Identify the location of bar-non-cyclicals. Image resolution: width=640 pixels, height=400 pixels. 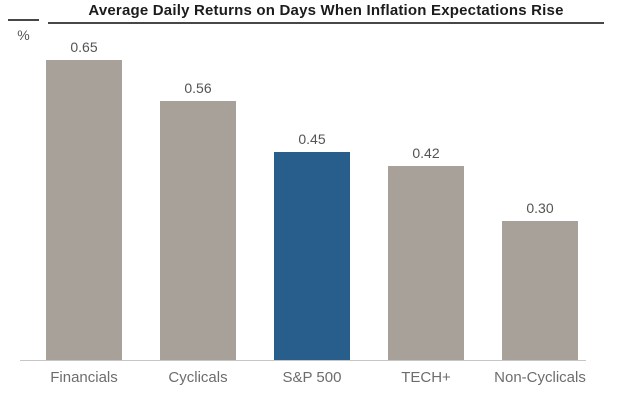
(540, 290).